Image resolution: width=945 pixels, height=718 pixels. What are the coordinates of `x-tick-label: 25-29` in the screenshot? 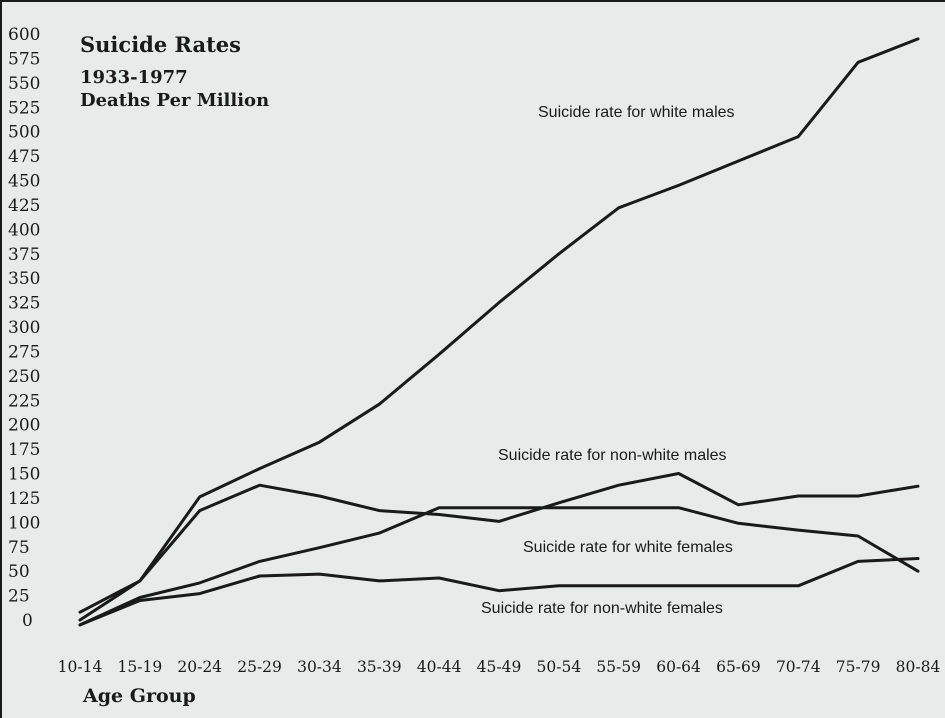 It's located at (259, 667).